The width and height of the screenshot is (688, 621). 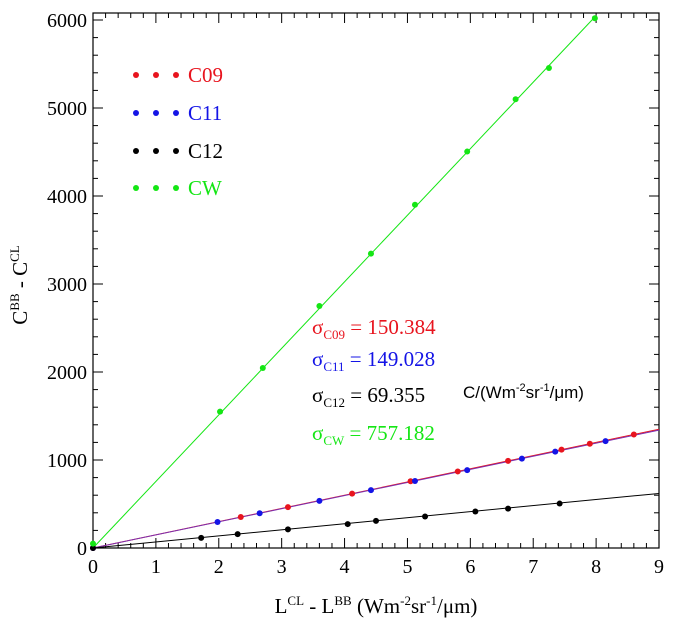 What do you see at coordinates (596, 567) in the screenshot?
I see `x-tick-label: 8` at bounding box center [596, 567].